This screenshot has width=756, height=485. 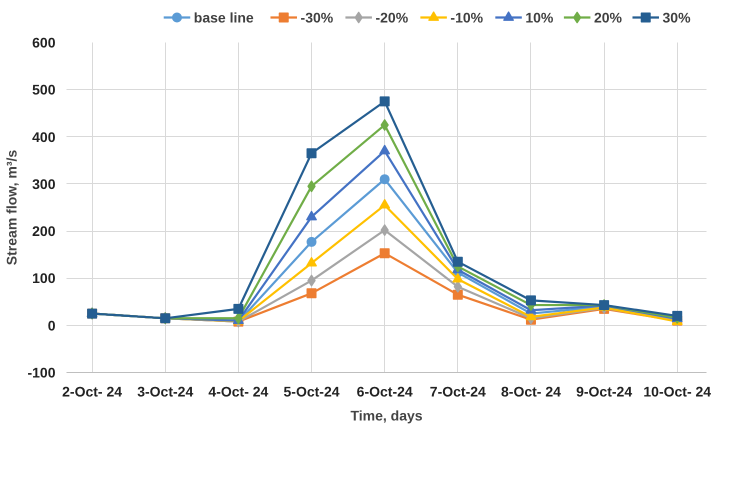 What do you see at coordinates (44, 42) in the screenshot?
I see `y-tick-label: 600` at bounding box center [44, 42].